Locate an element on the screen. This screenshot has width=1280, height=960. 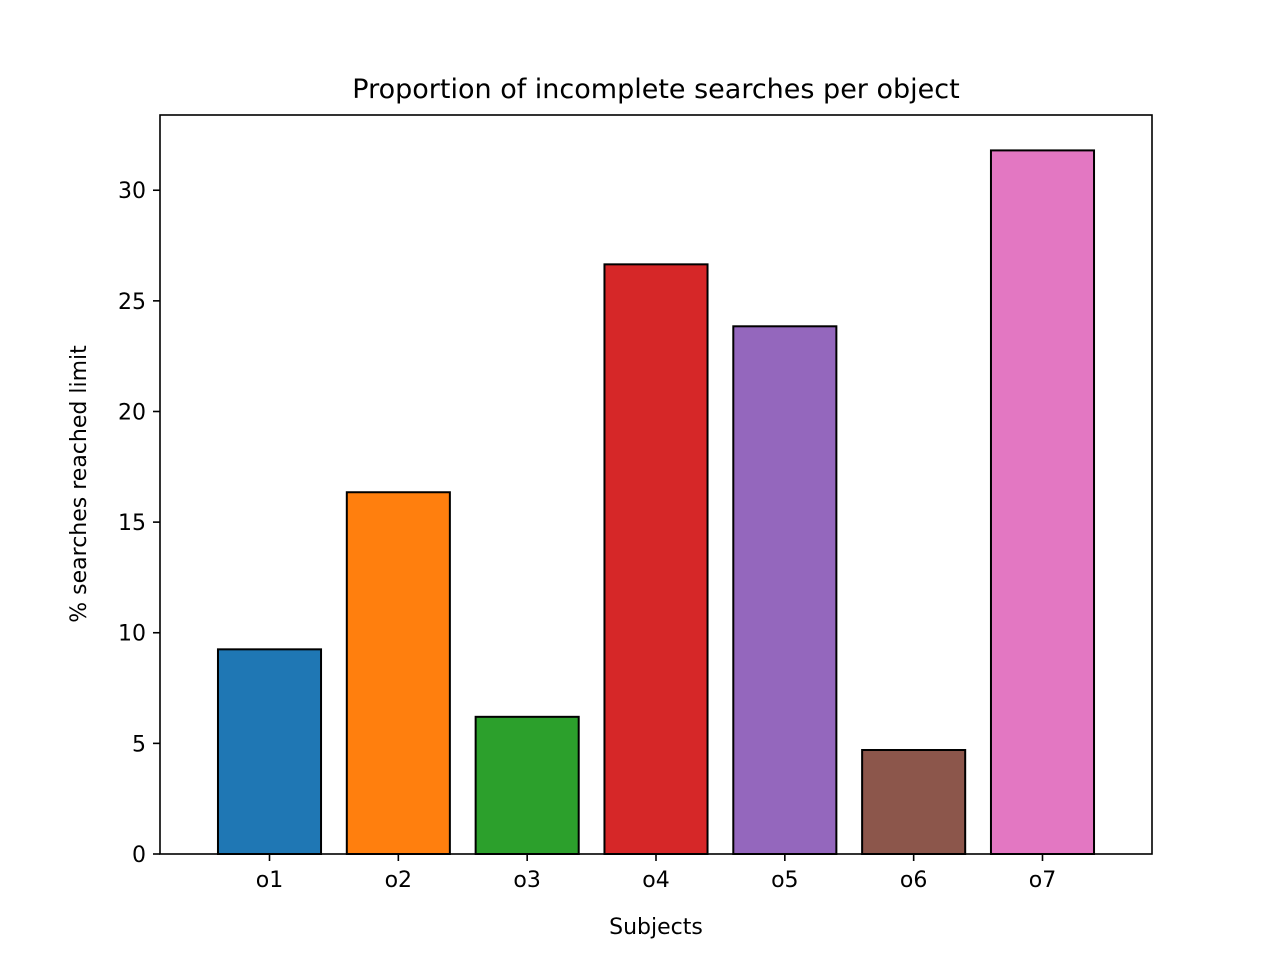
y-tick-label-15: 15 is located at coordinates (132, 523).